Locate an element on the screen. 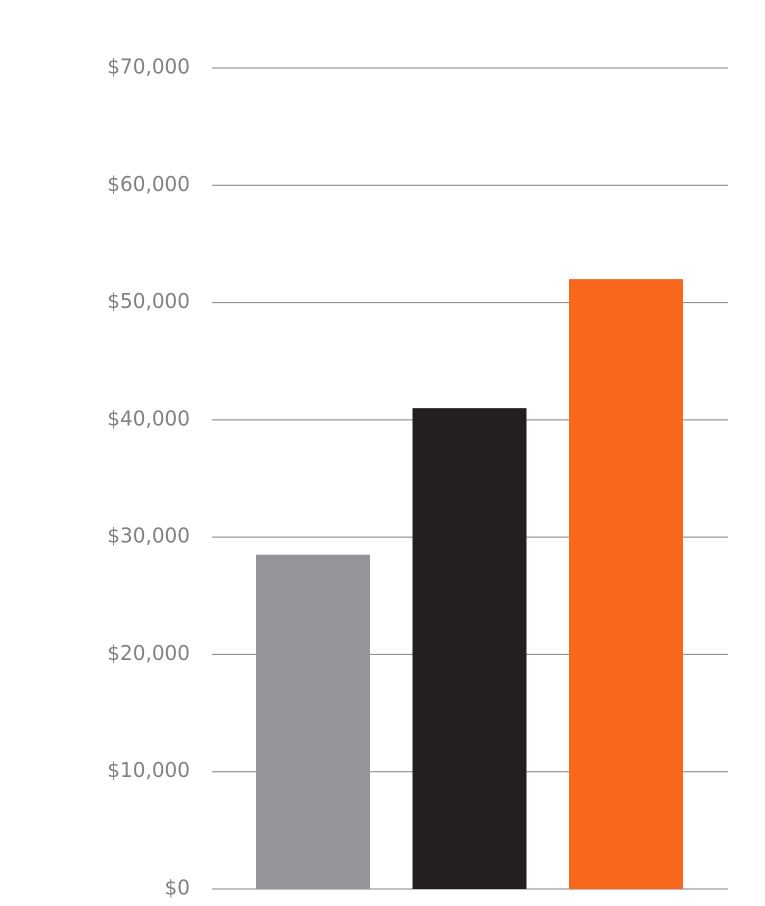 This screenshot has width=765, height=906. y-tick-label: $30,000 is located at coordinates (148, 536).